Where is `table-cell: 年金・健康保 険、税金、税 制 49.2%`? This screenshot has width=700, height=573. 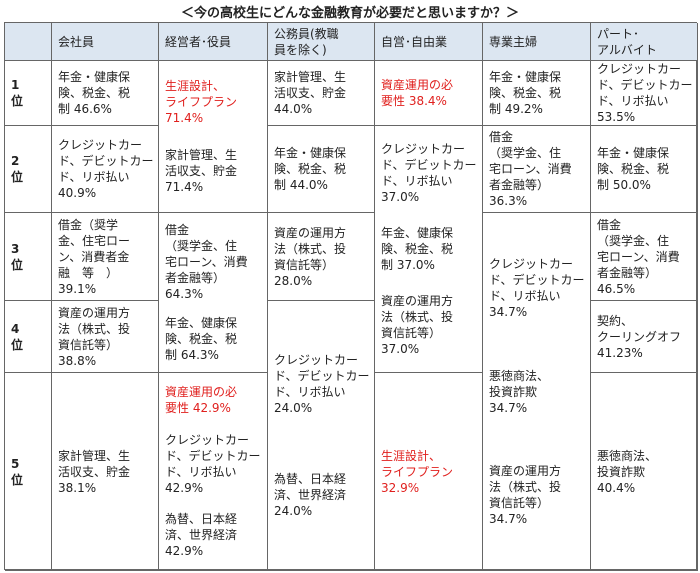 table-cell: 年金・健康保 険、税金、税 制 49.2% is located at coordinates (537, 93).